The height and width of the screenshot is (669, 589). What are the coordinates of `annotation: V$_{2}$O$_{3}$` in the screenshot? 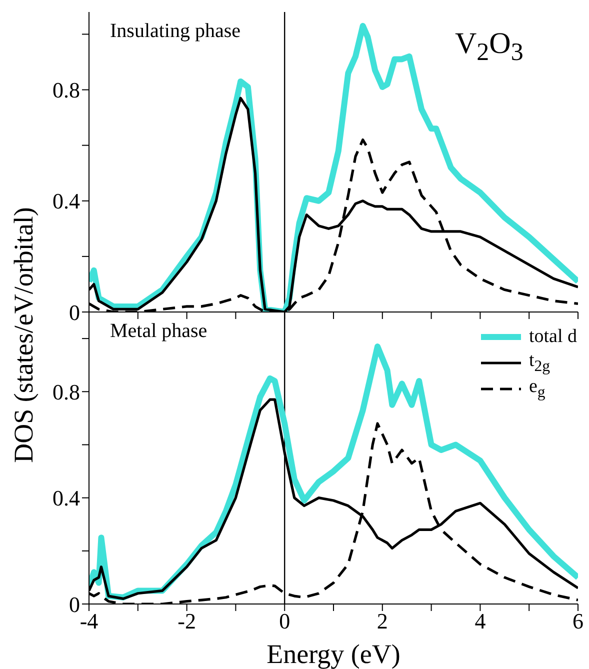 It's located at (489, 46).